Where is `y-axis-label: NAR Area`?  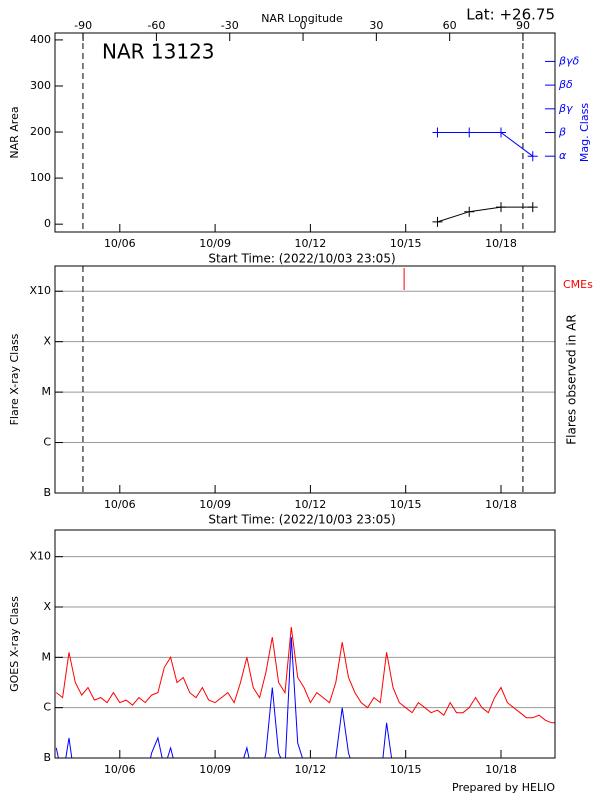
y-axis-label: NAR Area is located at coordinates (14, 132).